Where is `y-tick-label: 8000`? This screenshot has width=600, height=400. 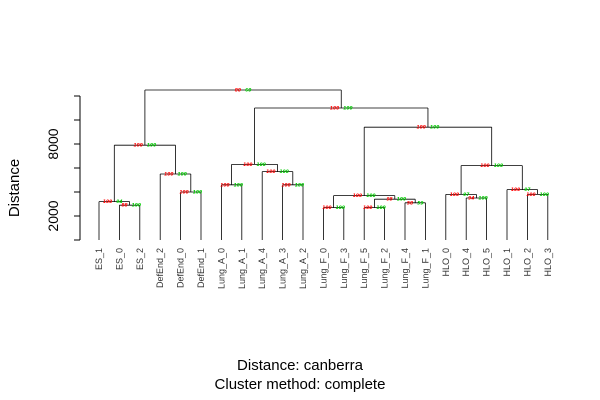
y-tick-label: 8000 is located at coordinates (53, 143).